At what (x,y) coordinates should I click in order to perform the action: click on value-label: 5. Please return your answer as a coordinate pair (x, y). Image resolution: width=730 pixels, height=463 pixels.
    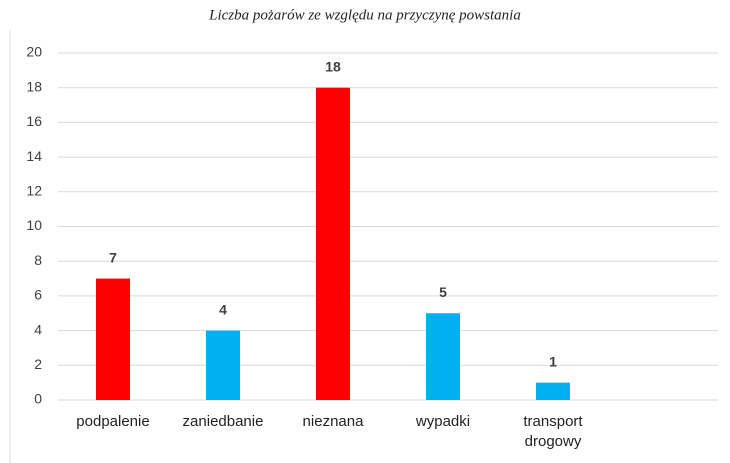
    Looking at the image, I should click on (443, 292).